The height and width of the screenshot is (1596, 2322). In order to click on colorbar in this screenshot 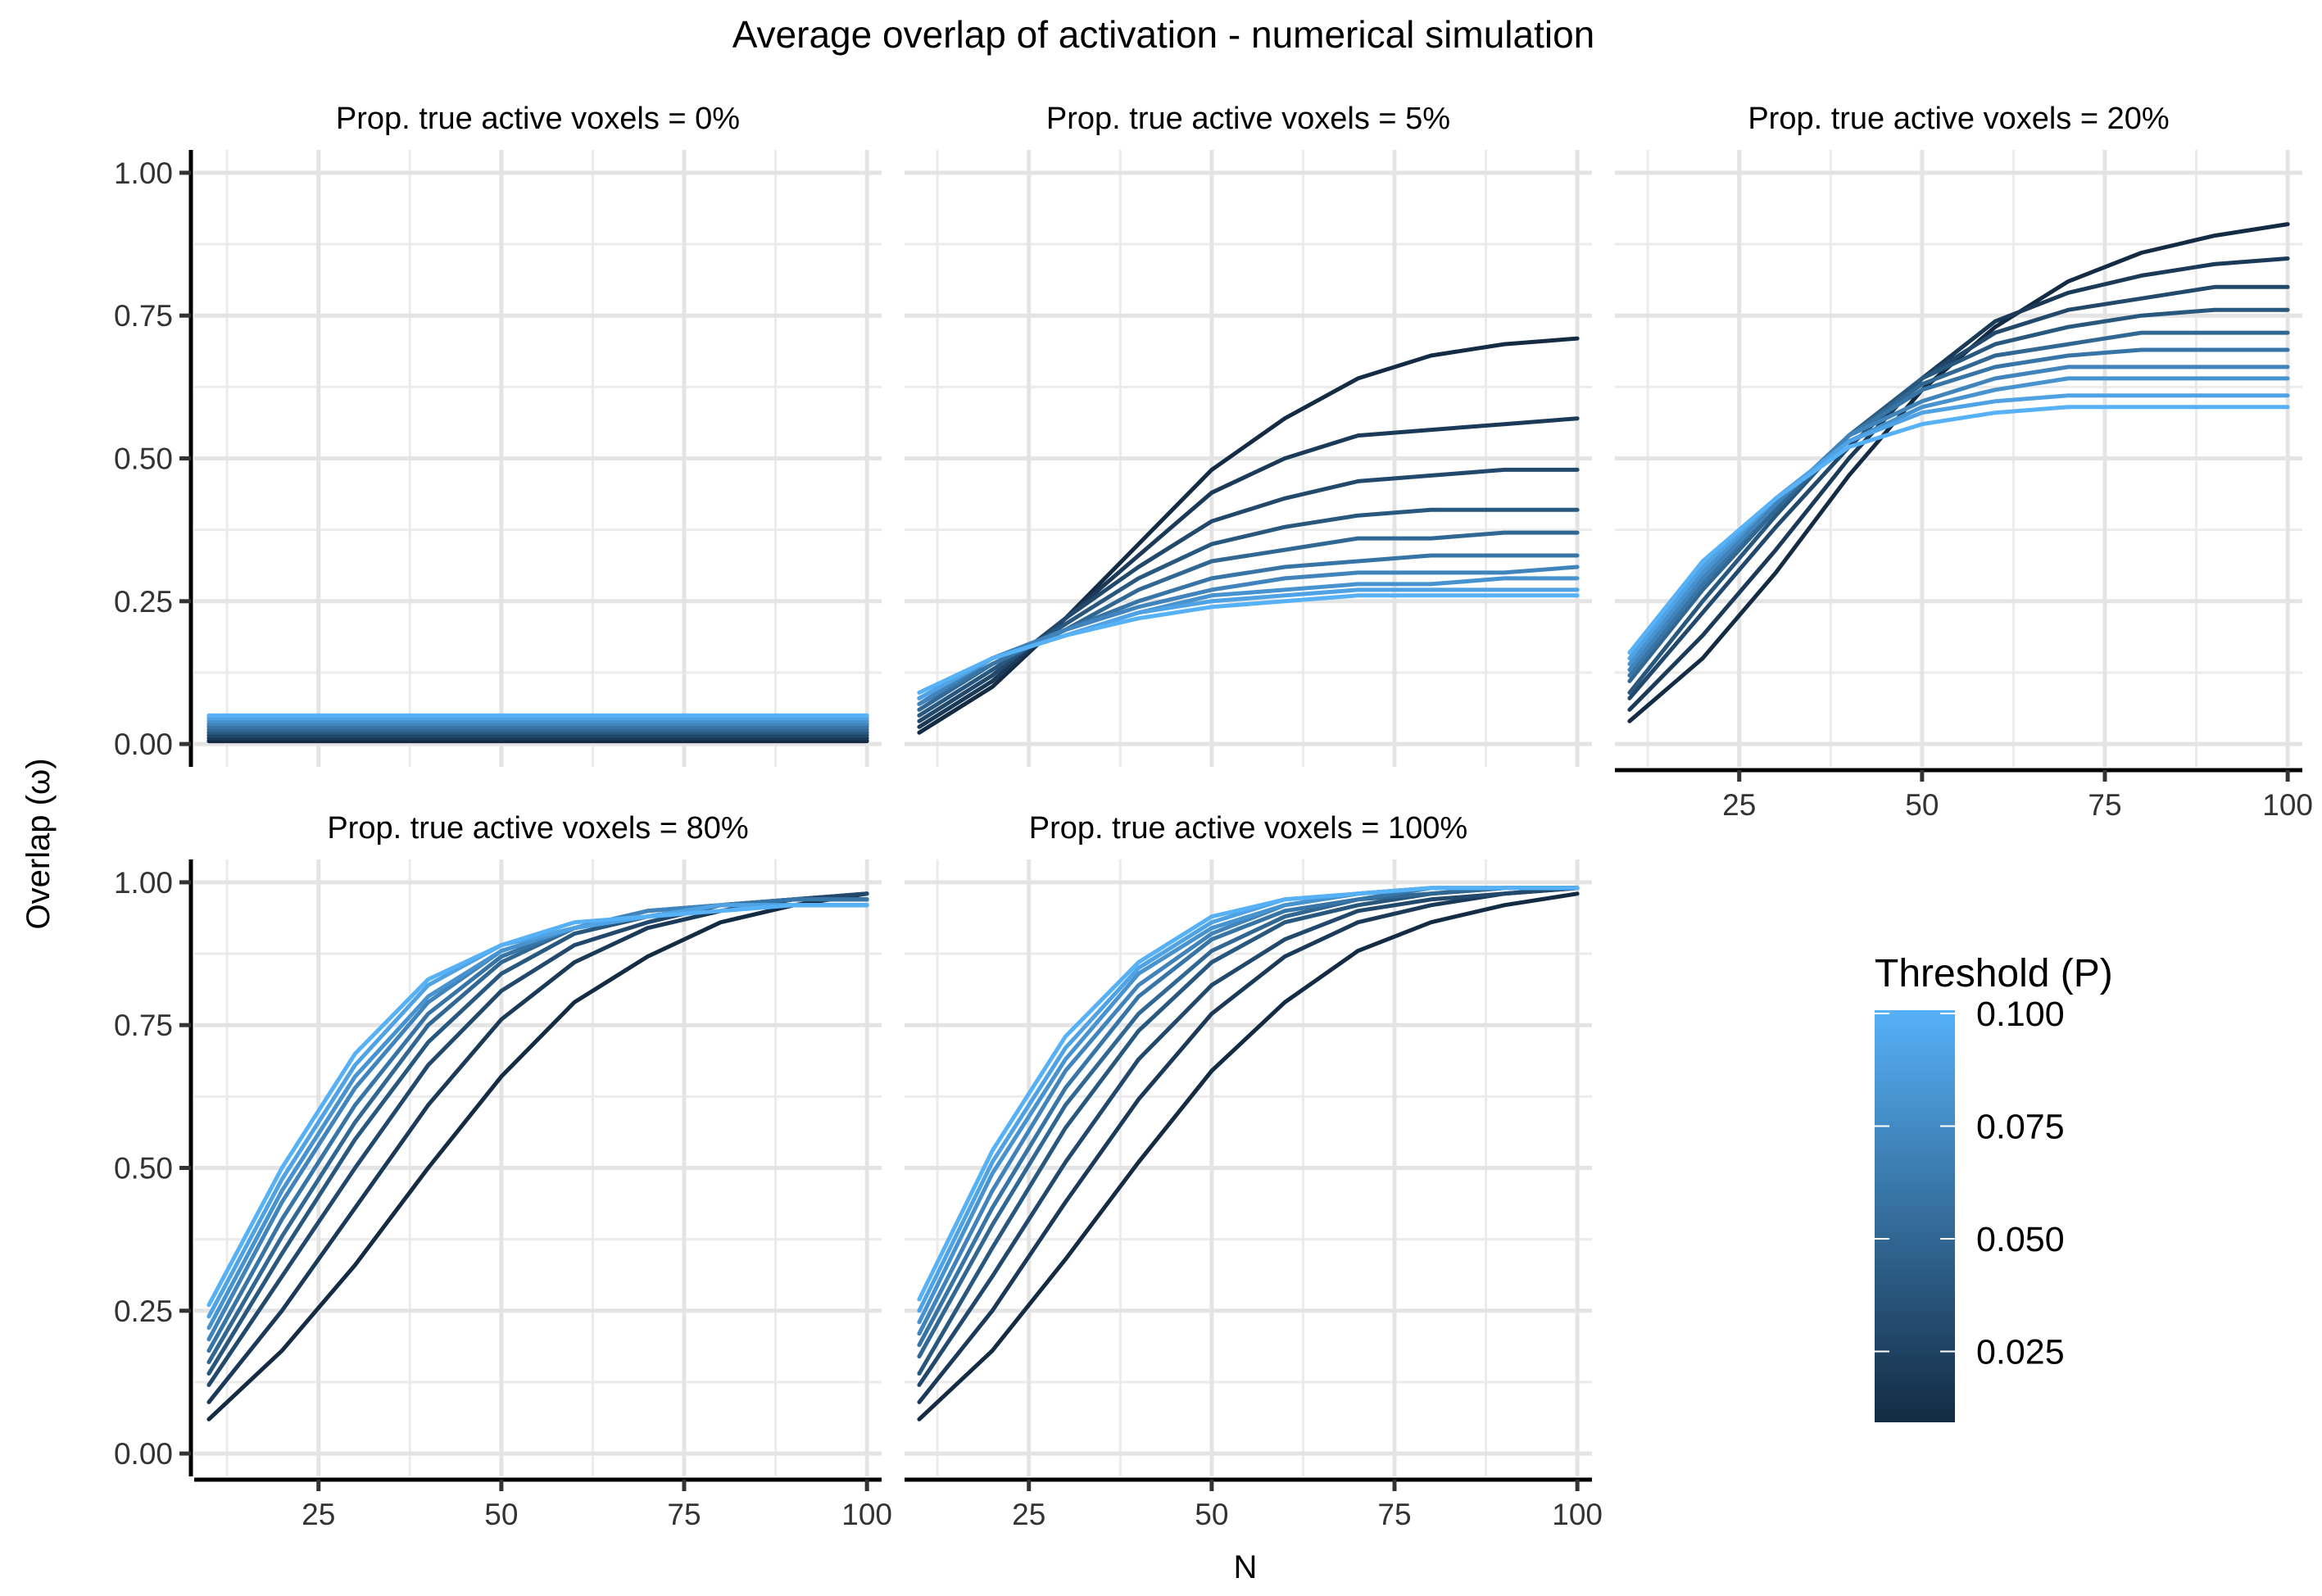, I will do `click(1915, 1216)`.